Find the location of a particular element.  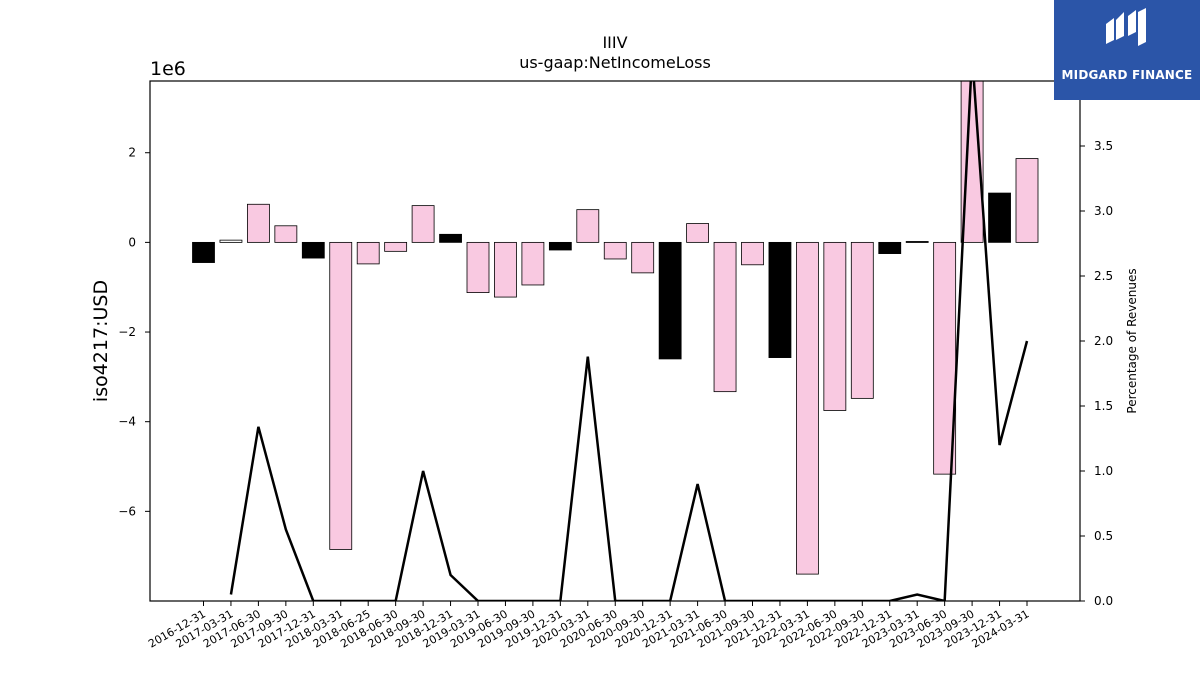

y2-tick-label: 1.5 is located at coordinates (1103, 406).